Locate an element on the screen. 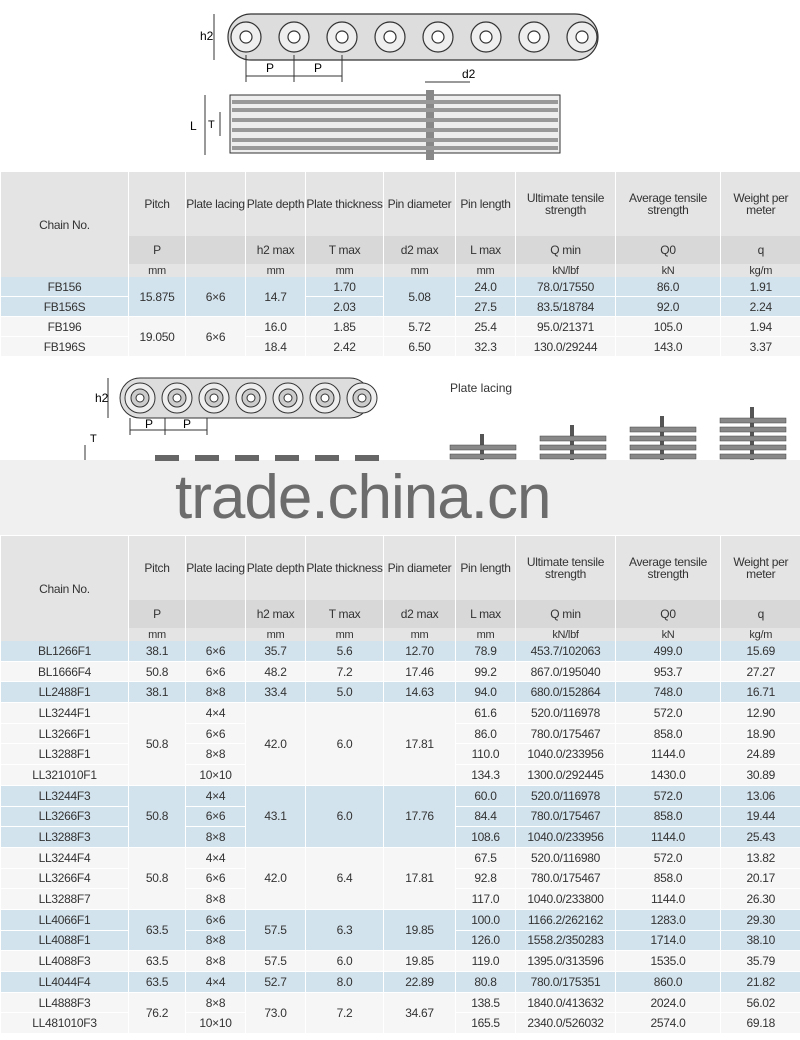 The width and height of the screenshot is (800, 1040). spec-cell: 572.0 is located at coordinates (668, 713).